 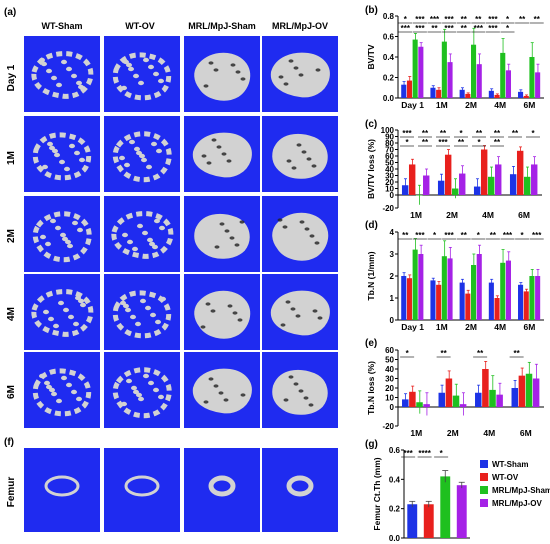 What do you see at coordinates (500, 105) in the screenshot?
I see `x-tick-label: 4M` at bounding box center [500, 105].